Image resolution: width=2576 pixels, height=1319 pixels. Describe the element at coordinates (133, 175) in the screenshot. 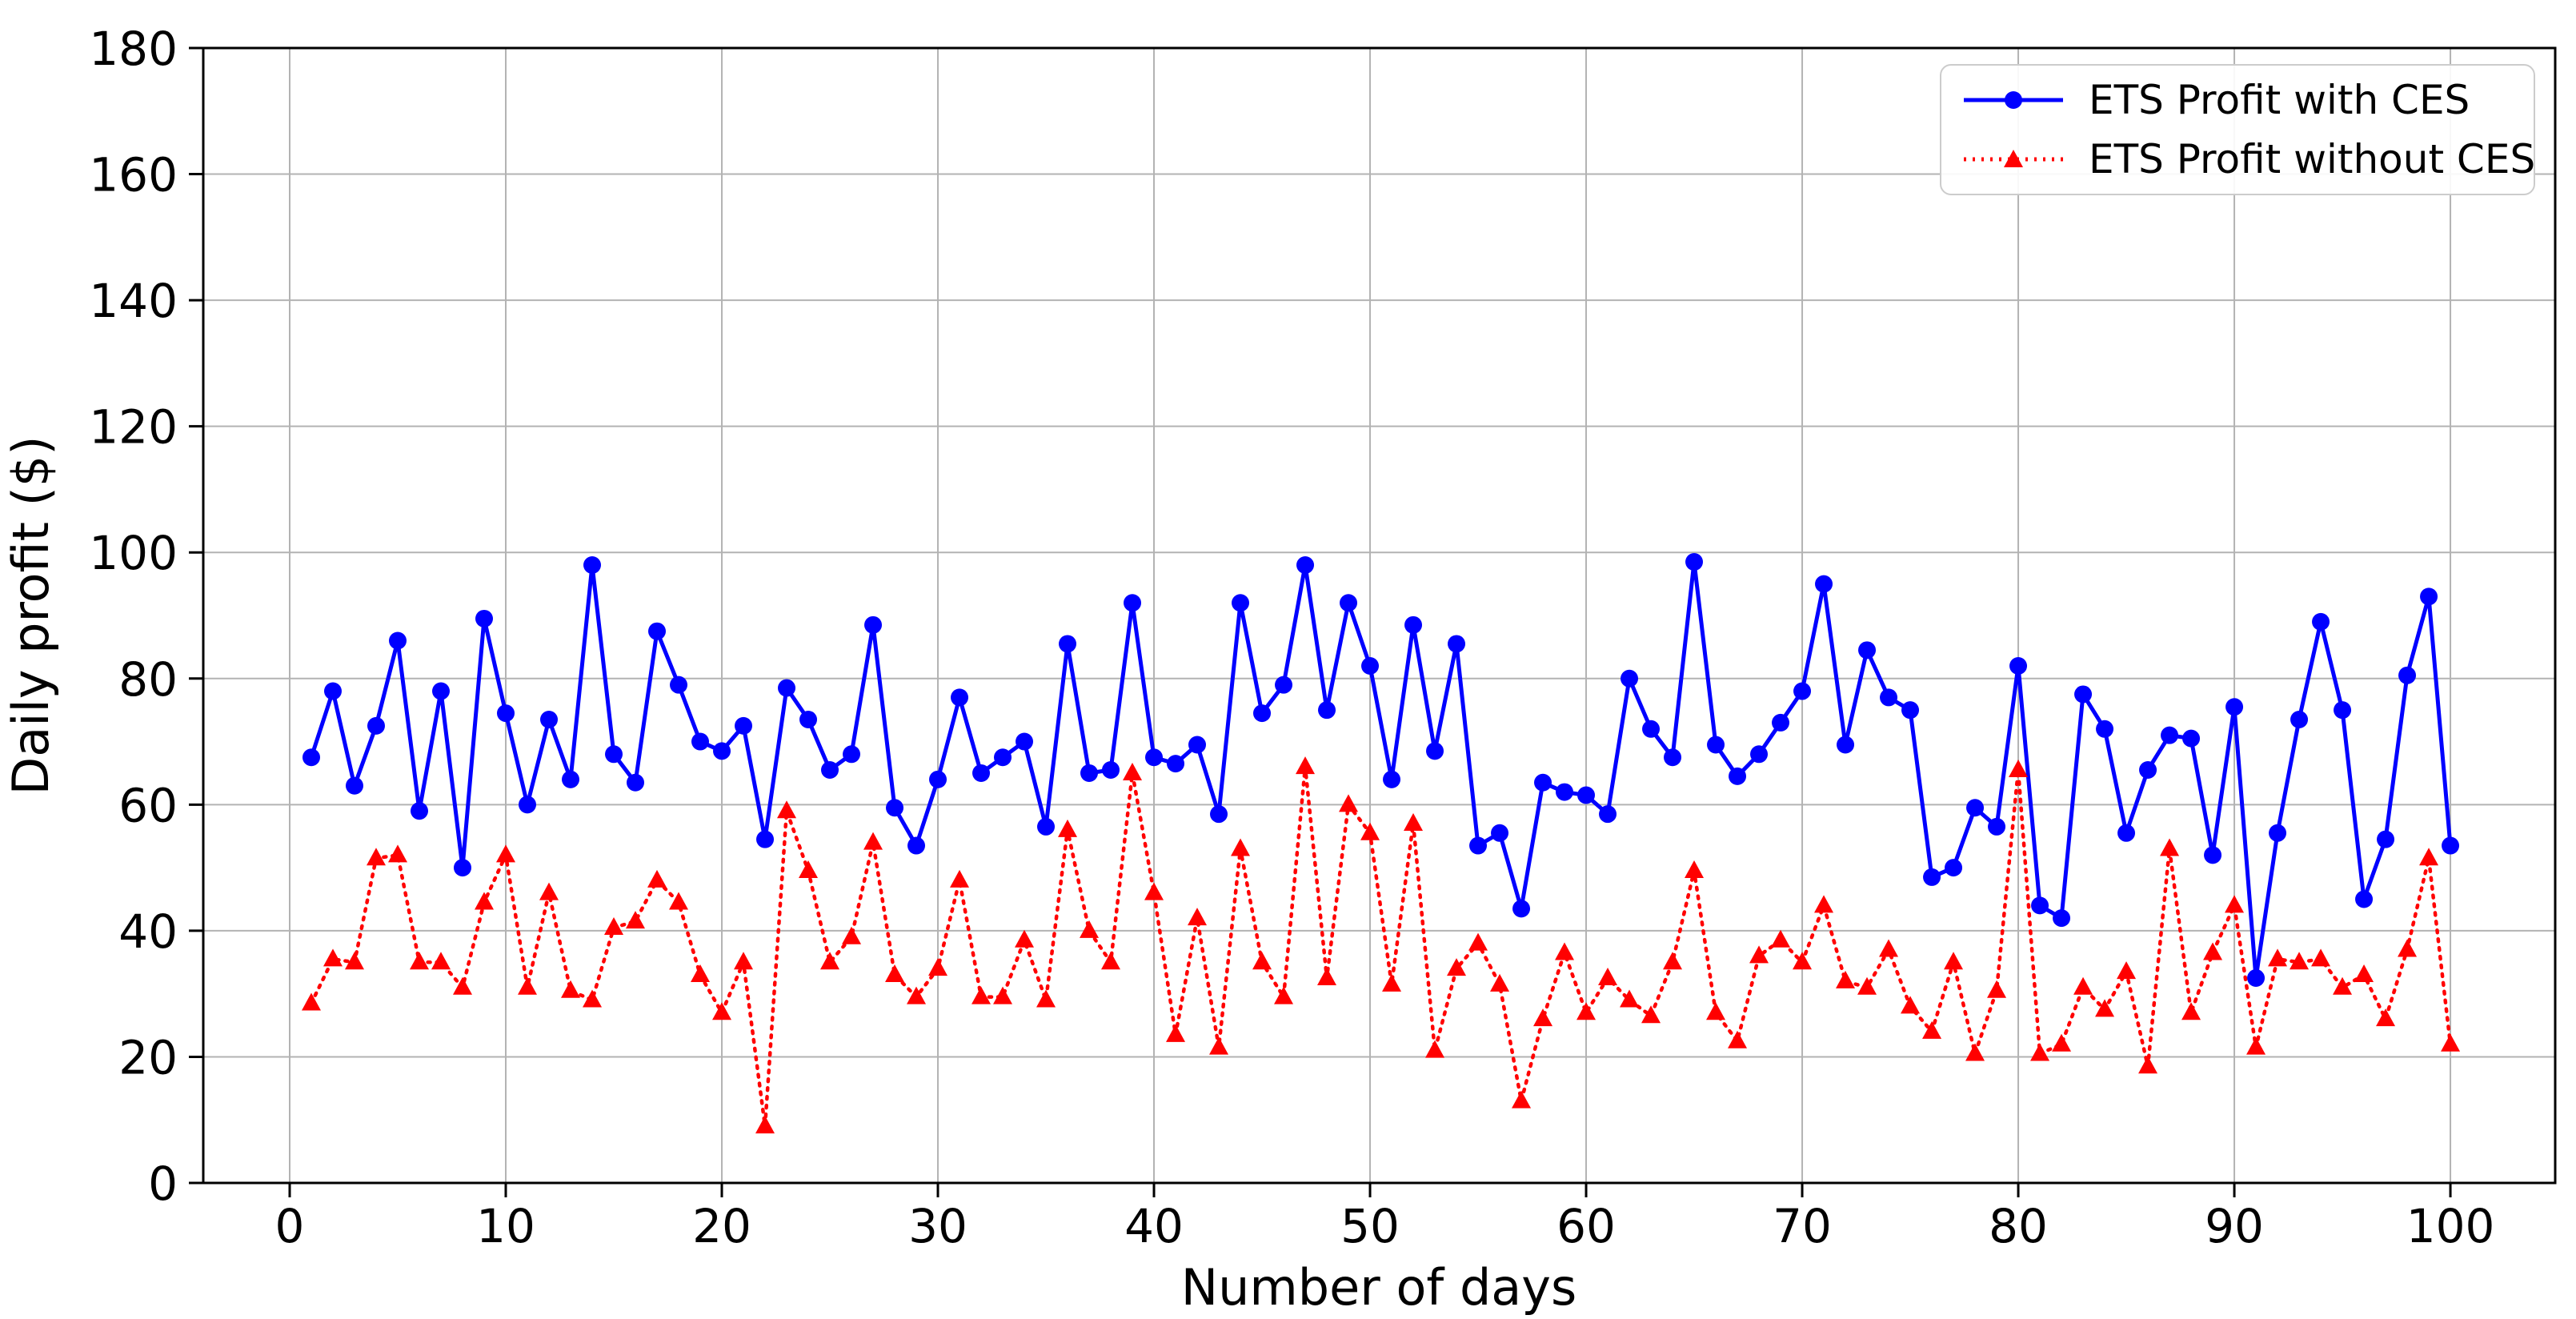

I see `y-tick-label: 160` at that location.